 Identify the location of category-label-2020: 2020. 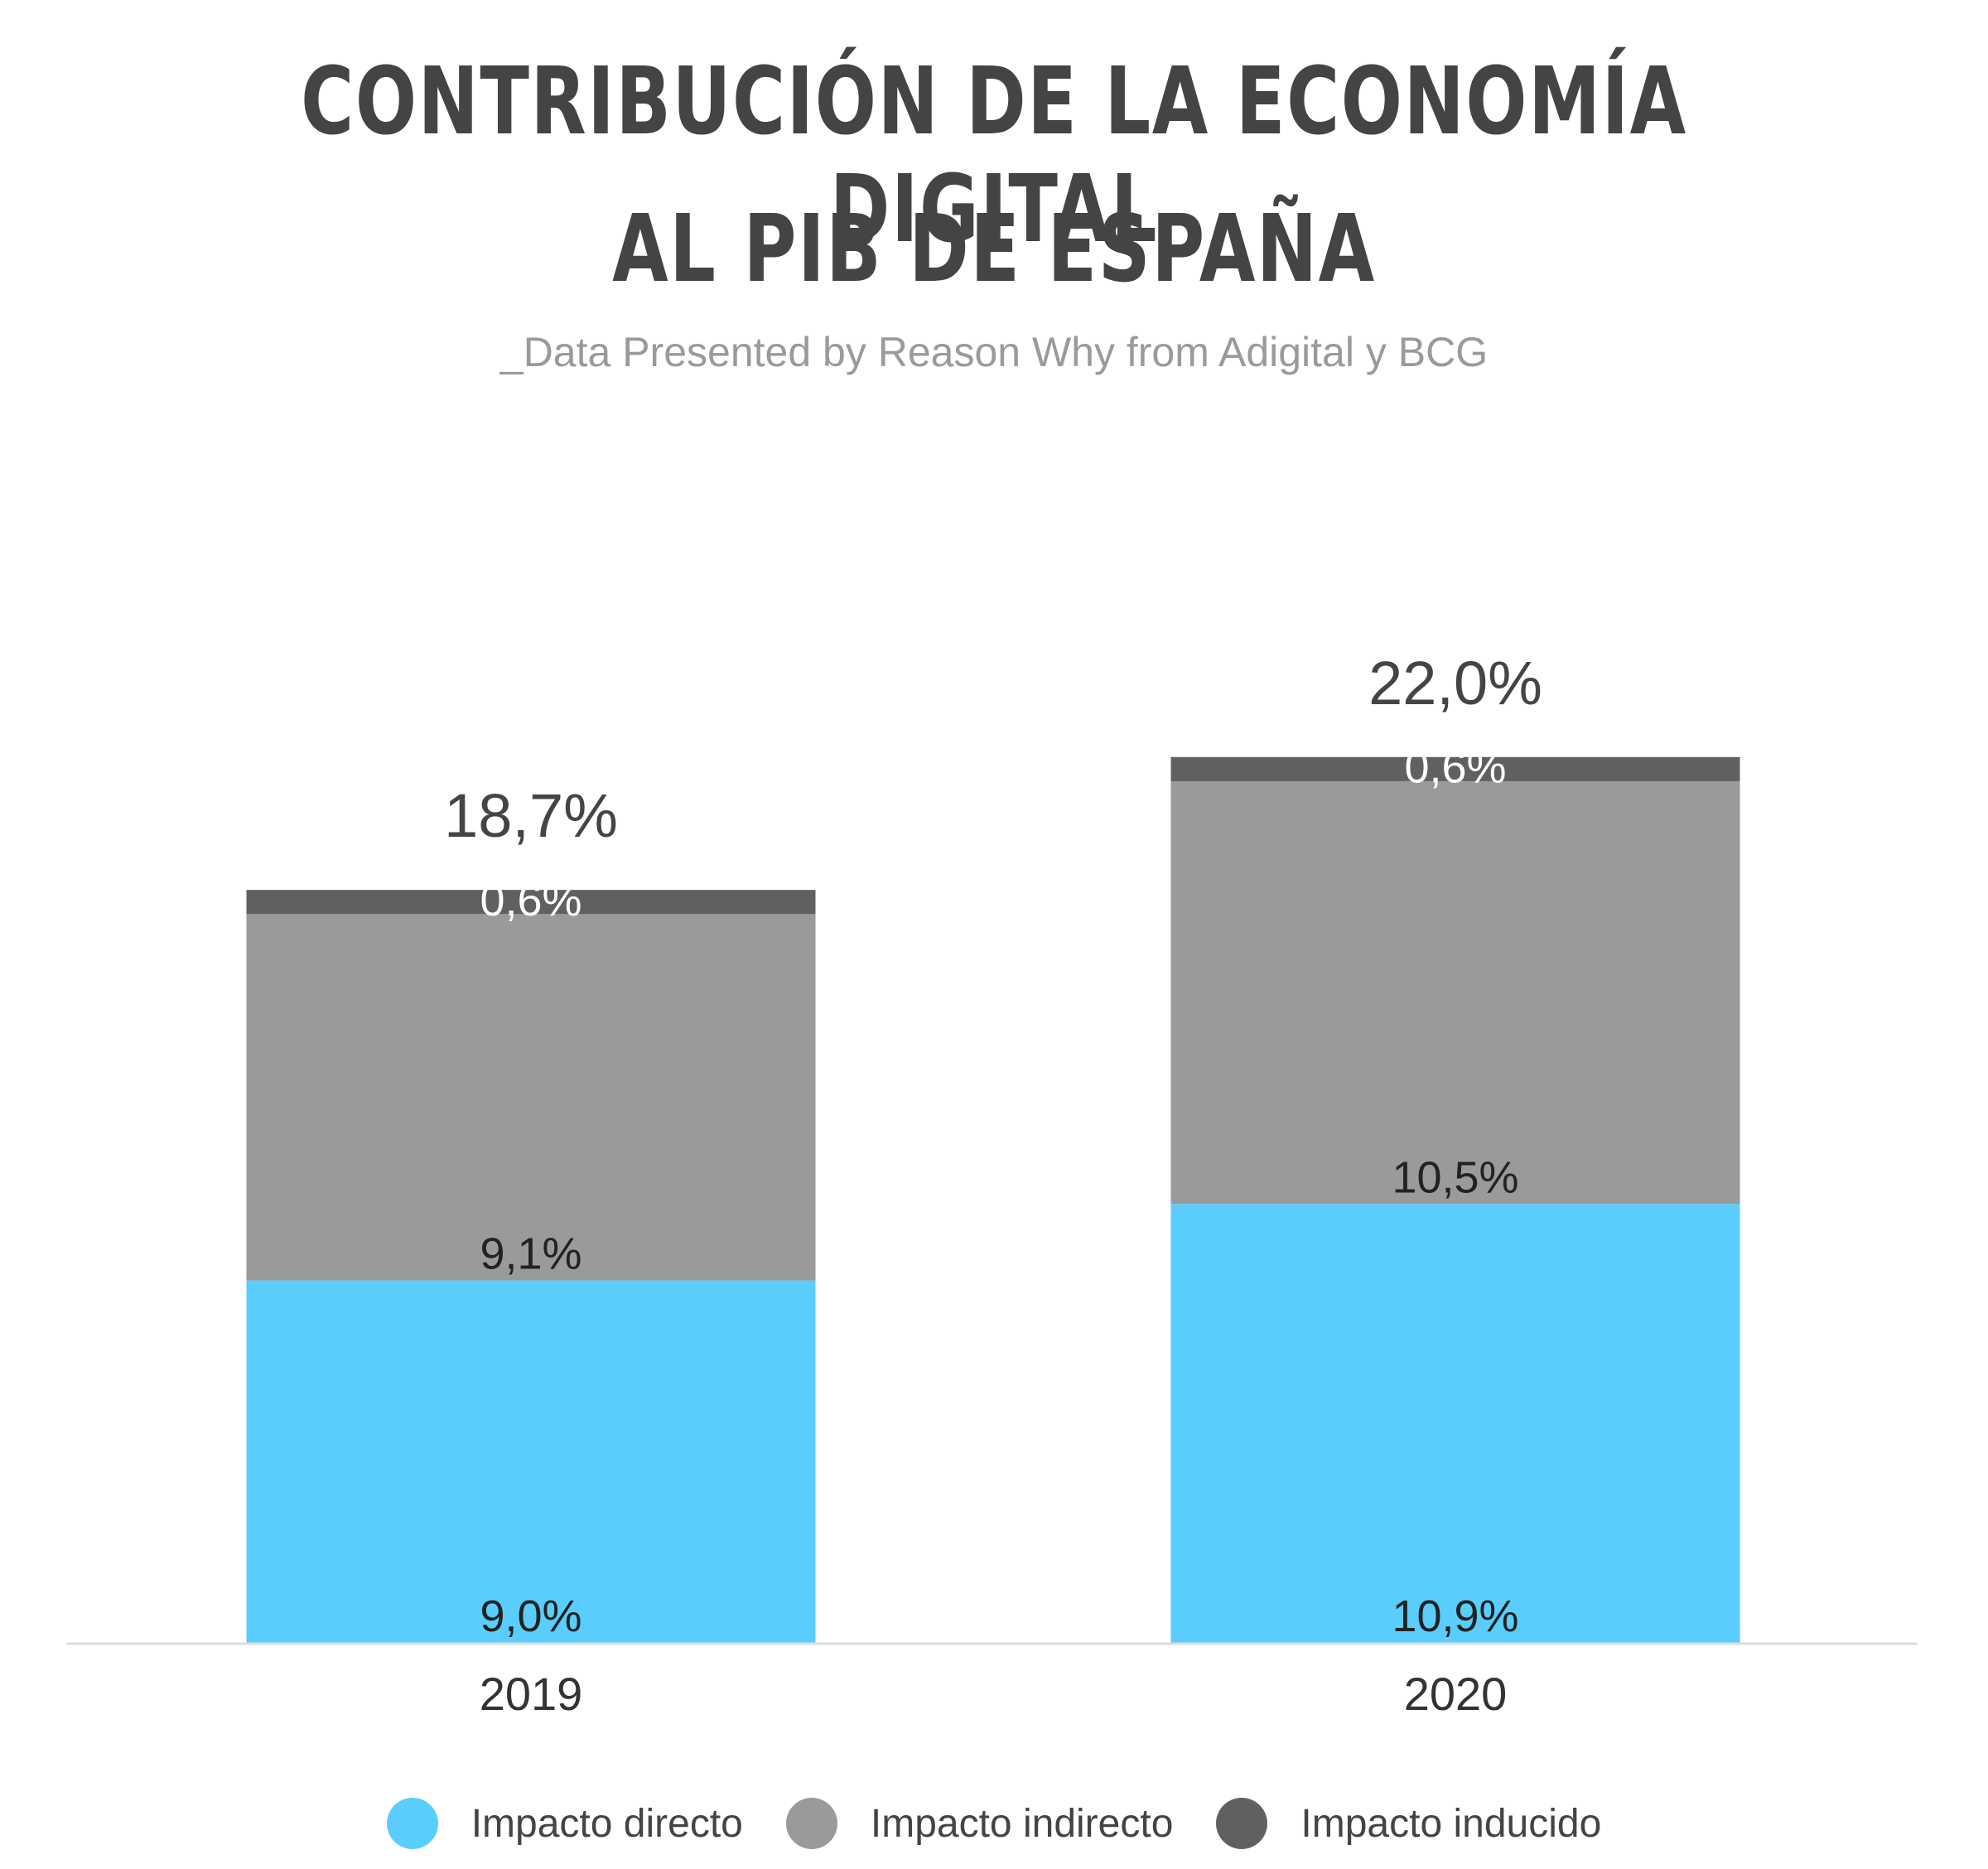
(1456, 1694).